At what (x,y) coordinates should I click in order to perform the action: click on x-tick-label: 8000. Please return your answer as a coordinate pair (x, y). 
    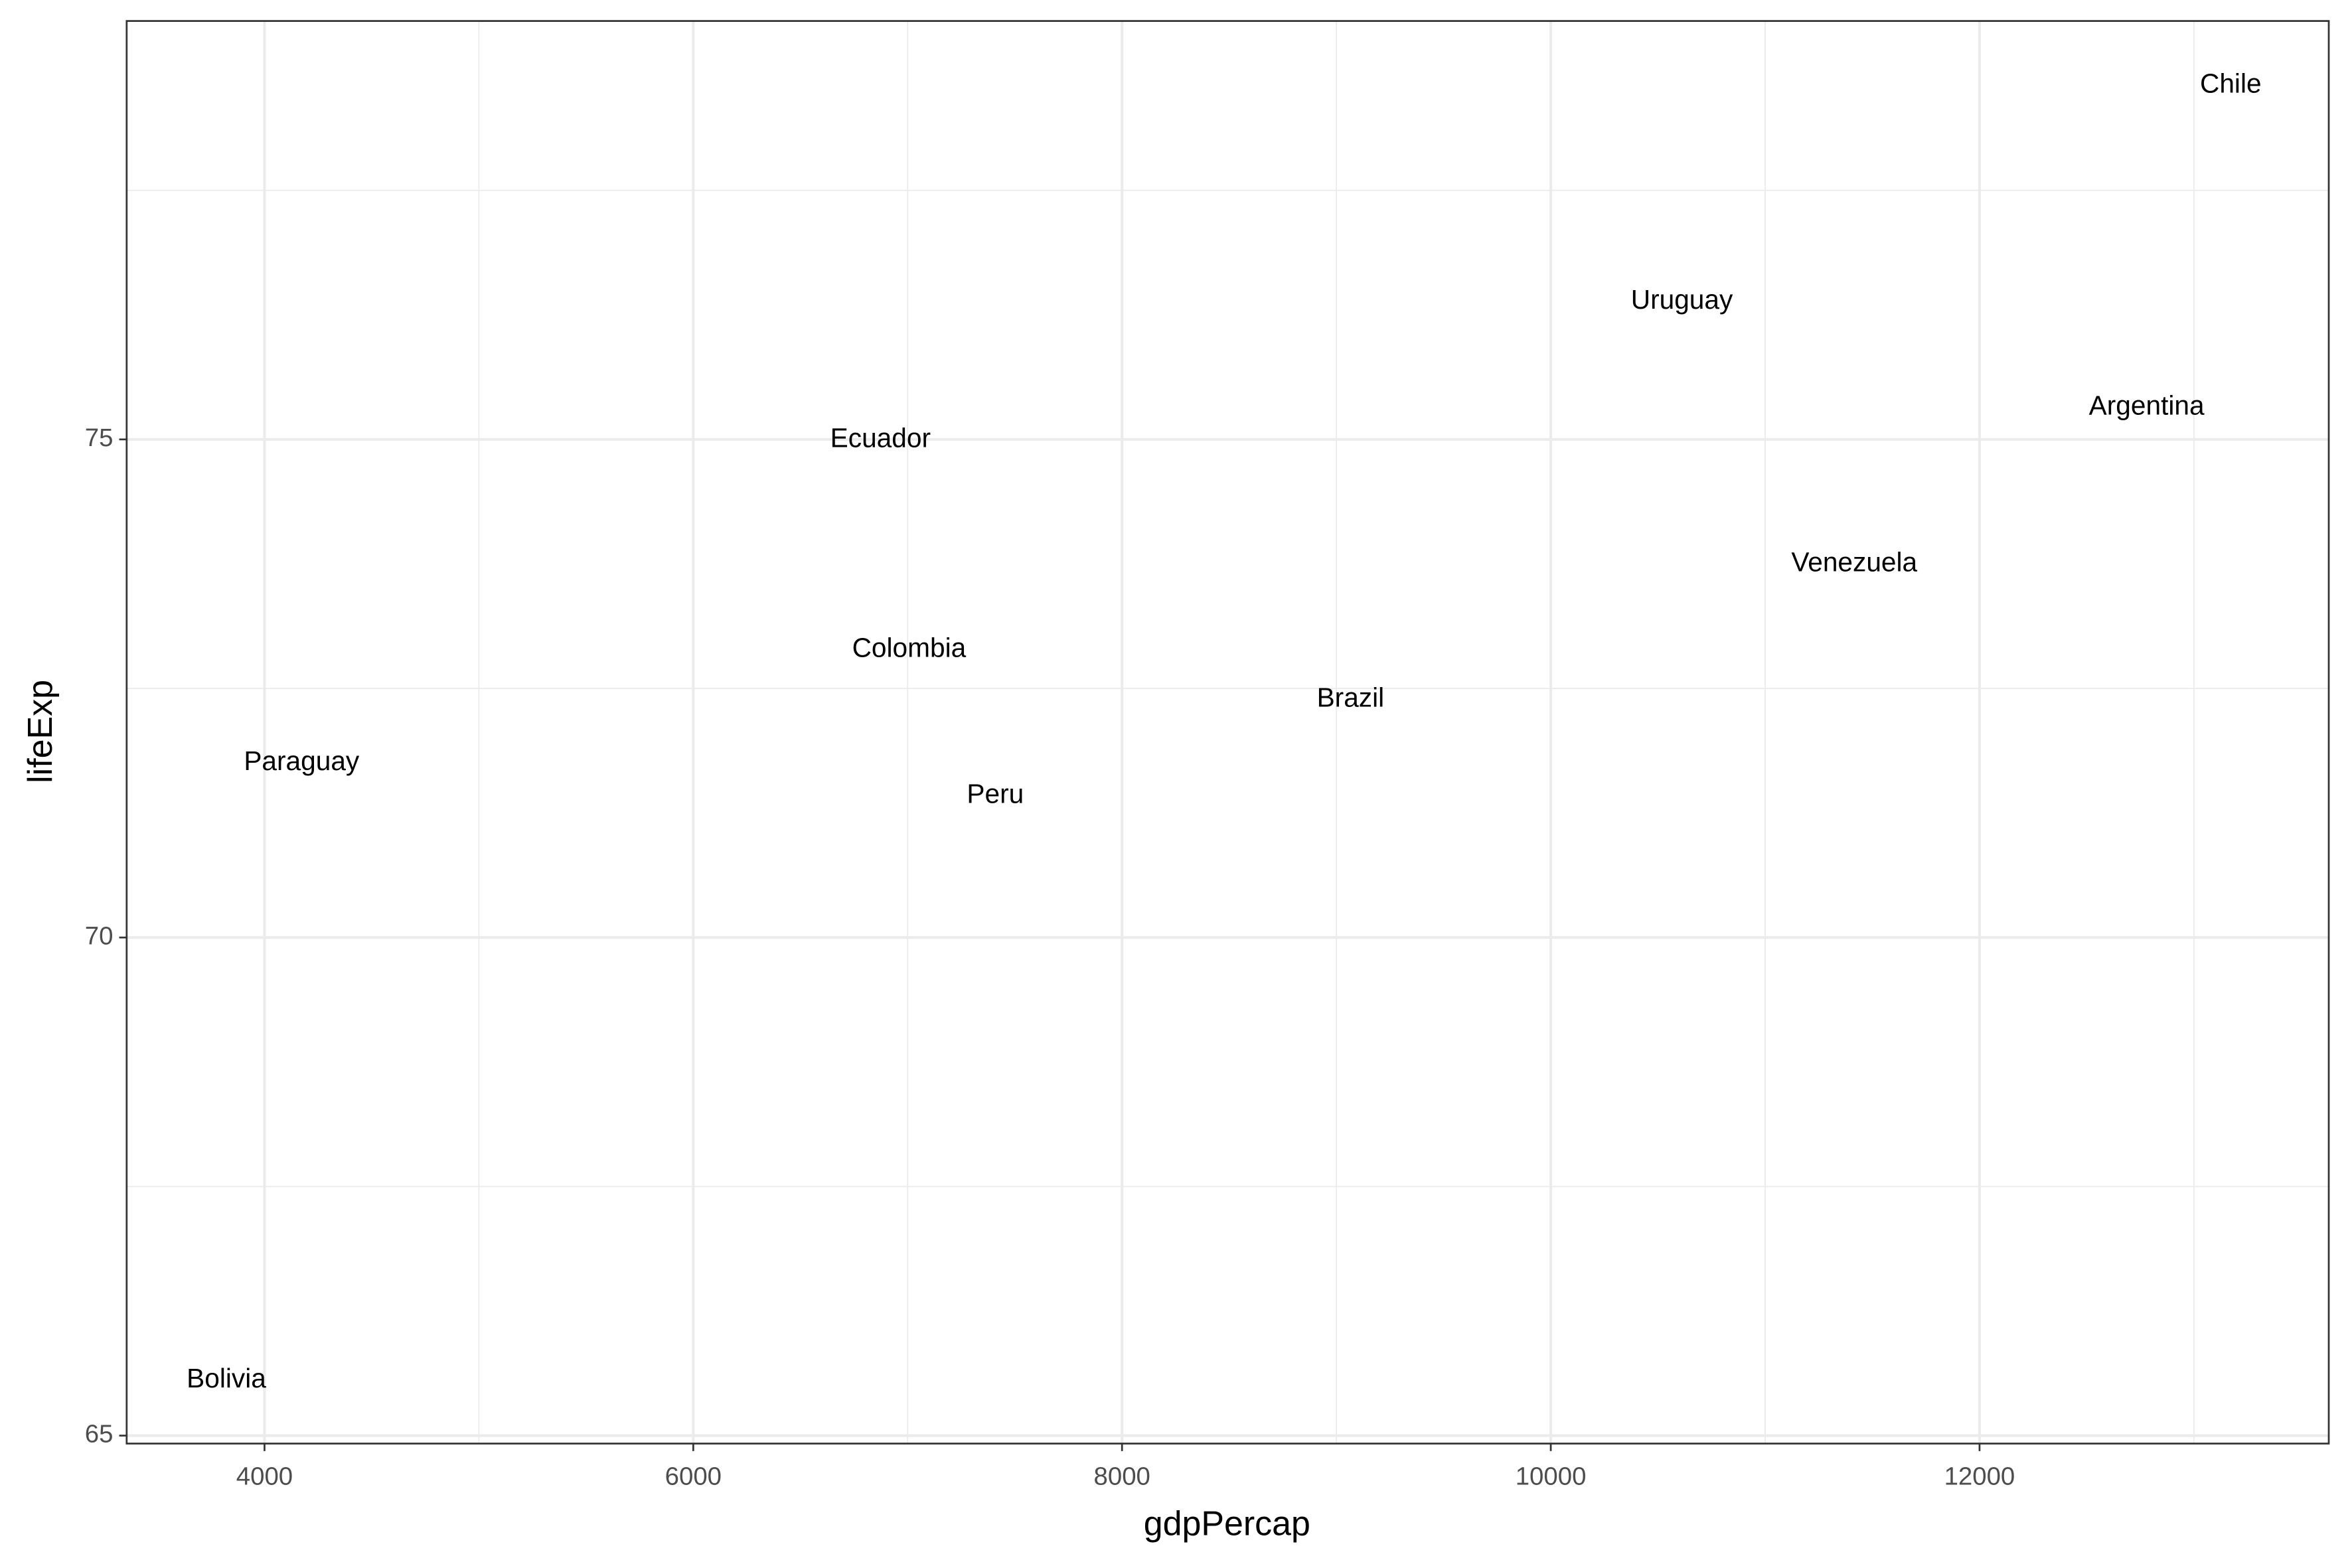
    Looking at the image, I should click on (1122, 1477).